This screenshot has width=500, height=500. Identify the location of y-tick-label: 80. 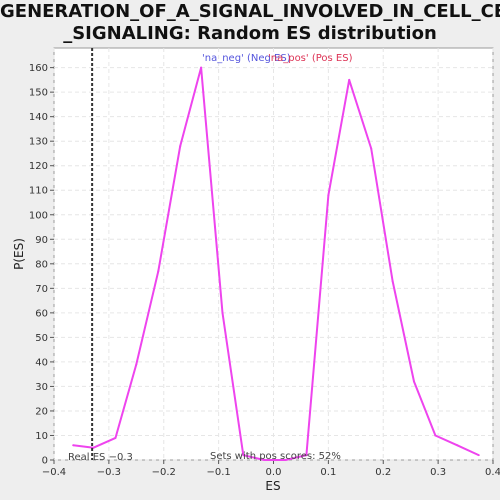
(41, 264).